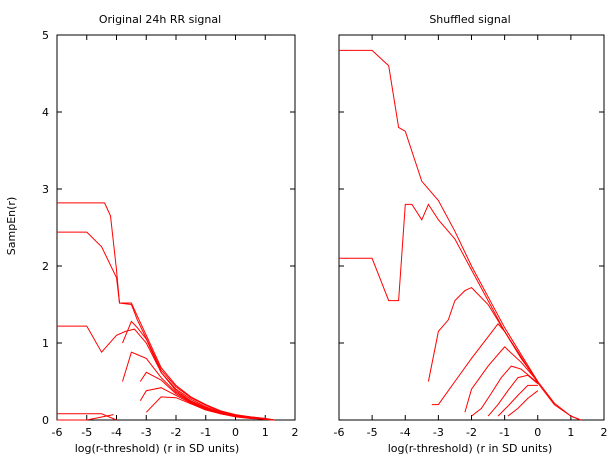 The height and width of the screenshot is (466, 616). Describe the element at coordinates (45, 189) in the screenshot. I see `y-tick-label: 3` at that location.